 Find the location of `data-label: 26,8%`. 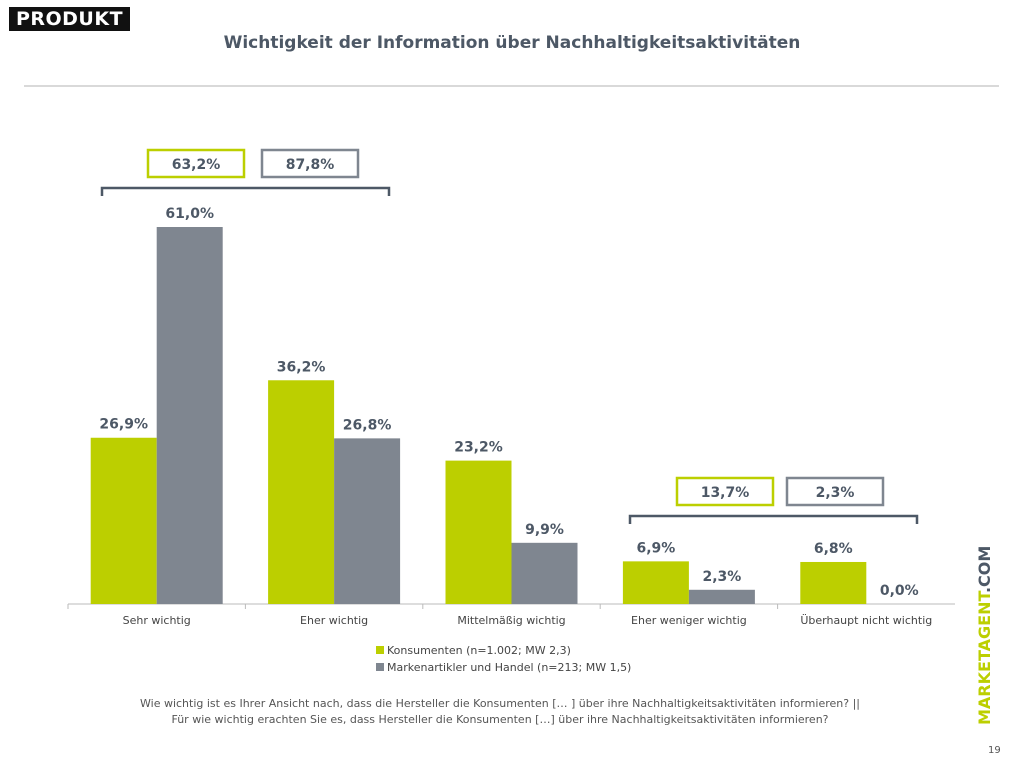

data-label: 26,8% is located at coordinates (367, 425).